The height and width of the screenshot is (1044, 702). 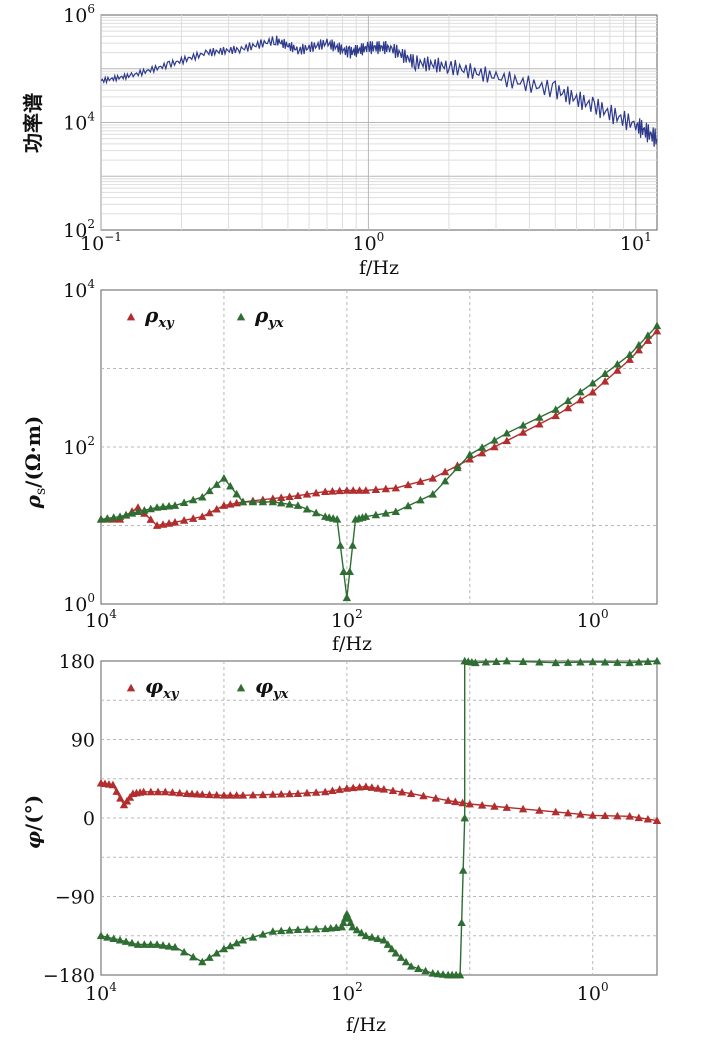 I want to click on y-tick-label-exp: 6, so click(x=91, y=9).